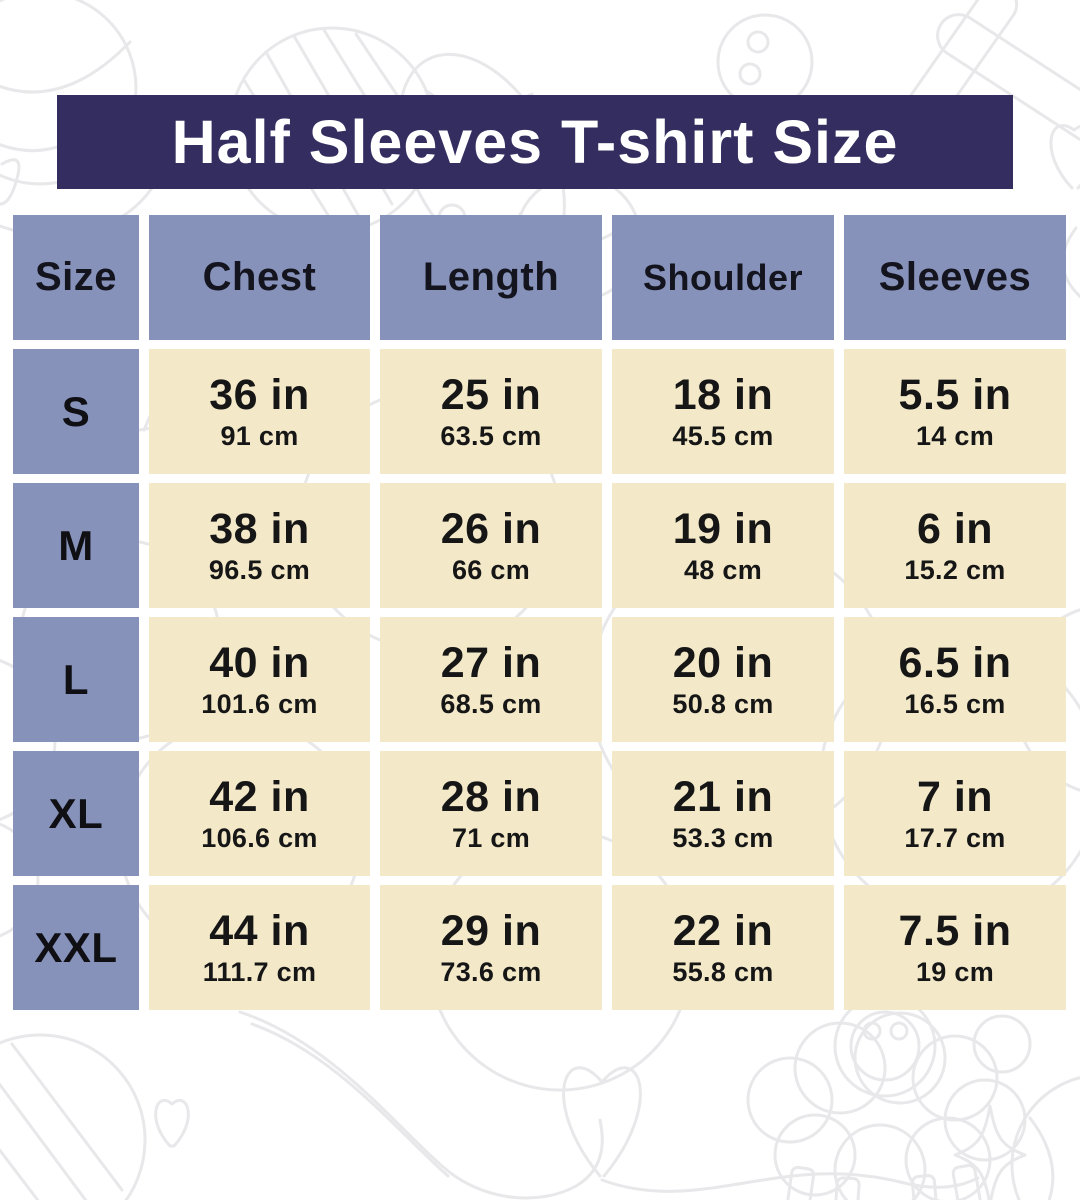 The image size is (1080, 1200). Describe the element at coordinates (491, 704) in the screenshot. I see `cm-value: 68.5 cm` at that location.